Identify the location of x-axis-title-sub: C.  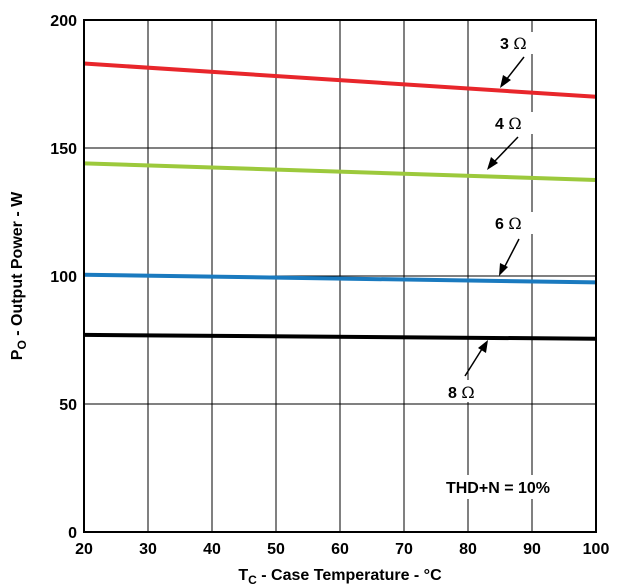
(252, 580).